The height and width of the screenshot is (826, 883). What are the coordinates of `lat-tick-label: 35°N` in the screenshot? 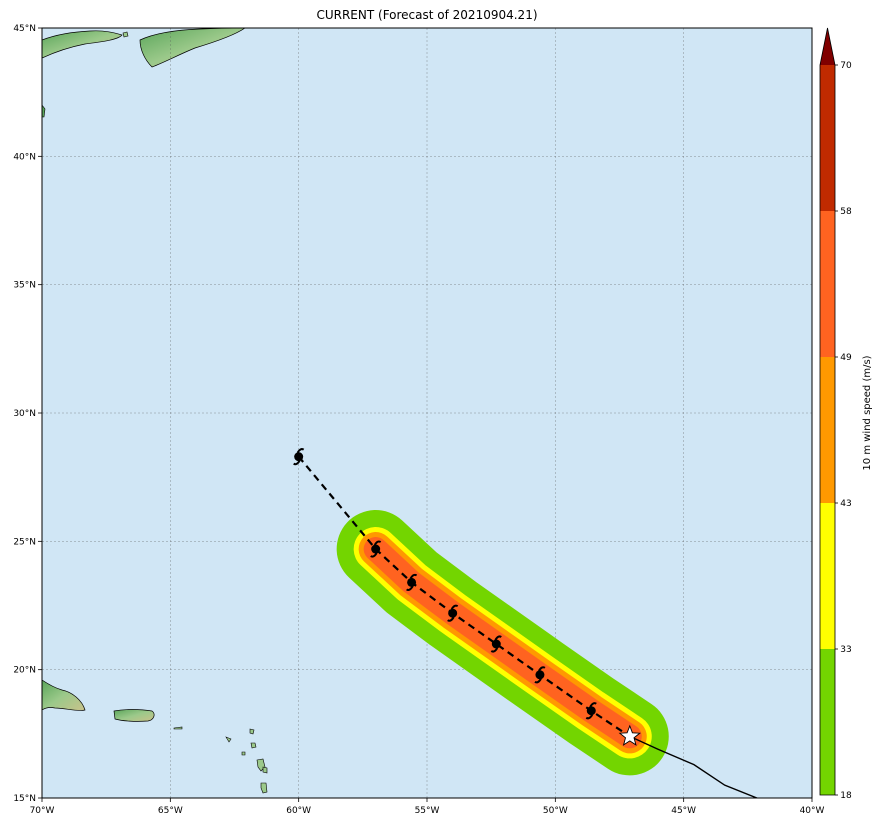 It's located at (24, 286).